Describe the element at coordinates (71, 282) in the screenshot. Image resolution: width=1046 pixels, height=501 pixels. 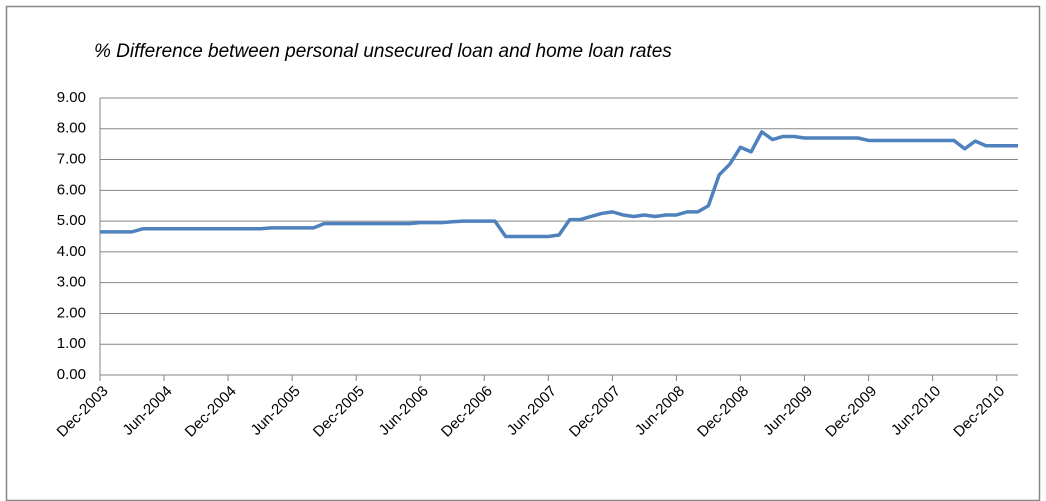
I see `y-tick-label: 3.00` at that location.